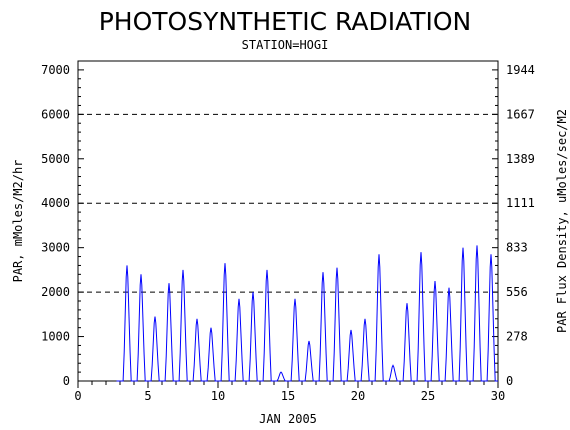 The width and height of the screenshot is (570, 430). Describe the element at coordinates (66, 381) in the screenshot. I see `y-tick-label: 0` at that location.